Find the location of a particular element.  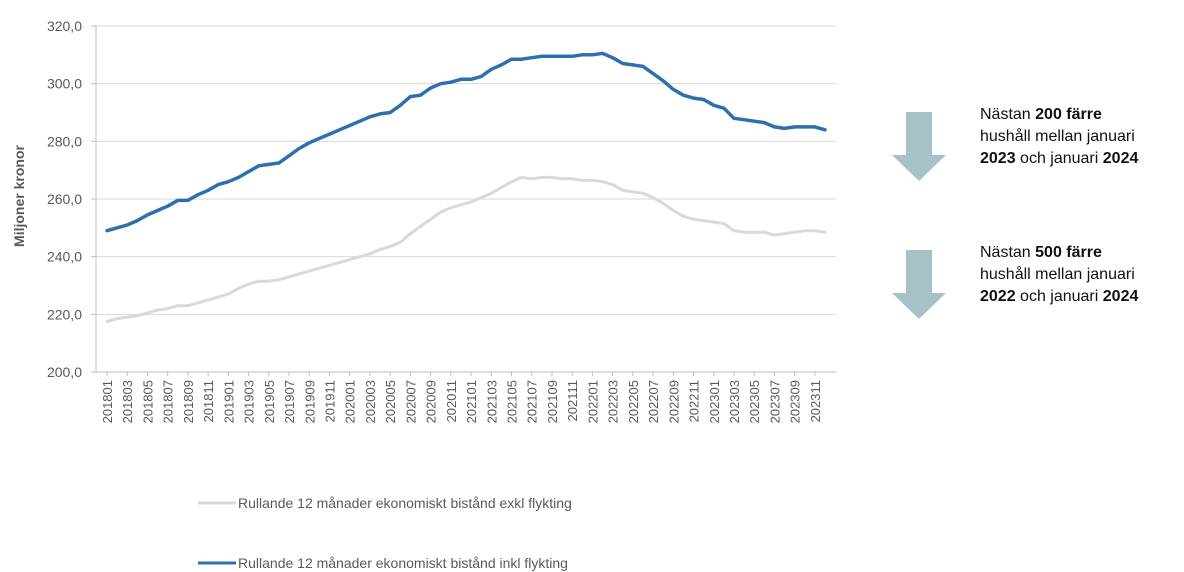

y-tick-label: 280,0 is located at coordinates (64, 141).